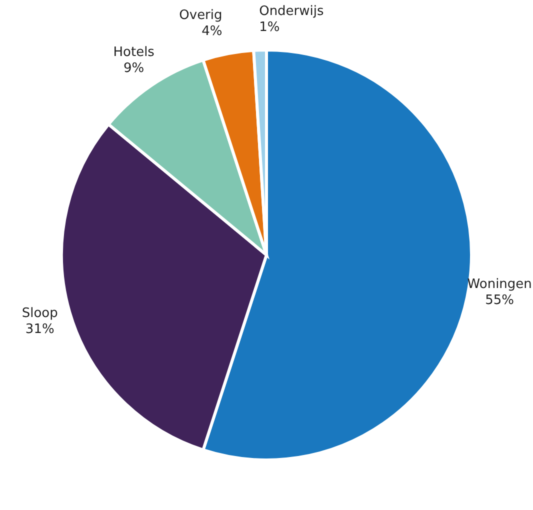 The width and height of the screenshot is (533, 510). Describe the element at coordinates (134, 52) in the screenshot. I see `slice-label: Hotels` at that location.